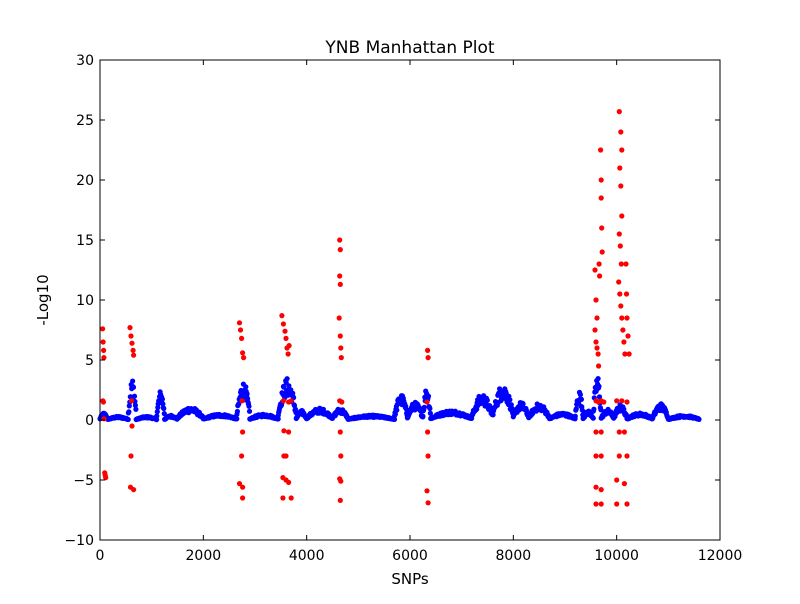 This screenshot has width=800, height=604. What do you see at coordinates (410, 579) in the screenshot?
I see `x-axis-label: SNPs` at bounding box center [410, 579].